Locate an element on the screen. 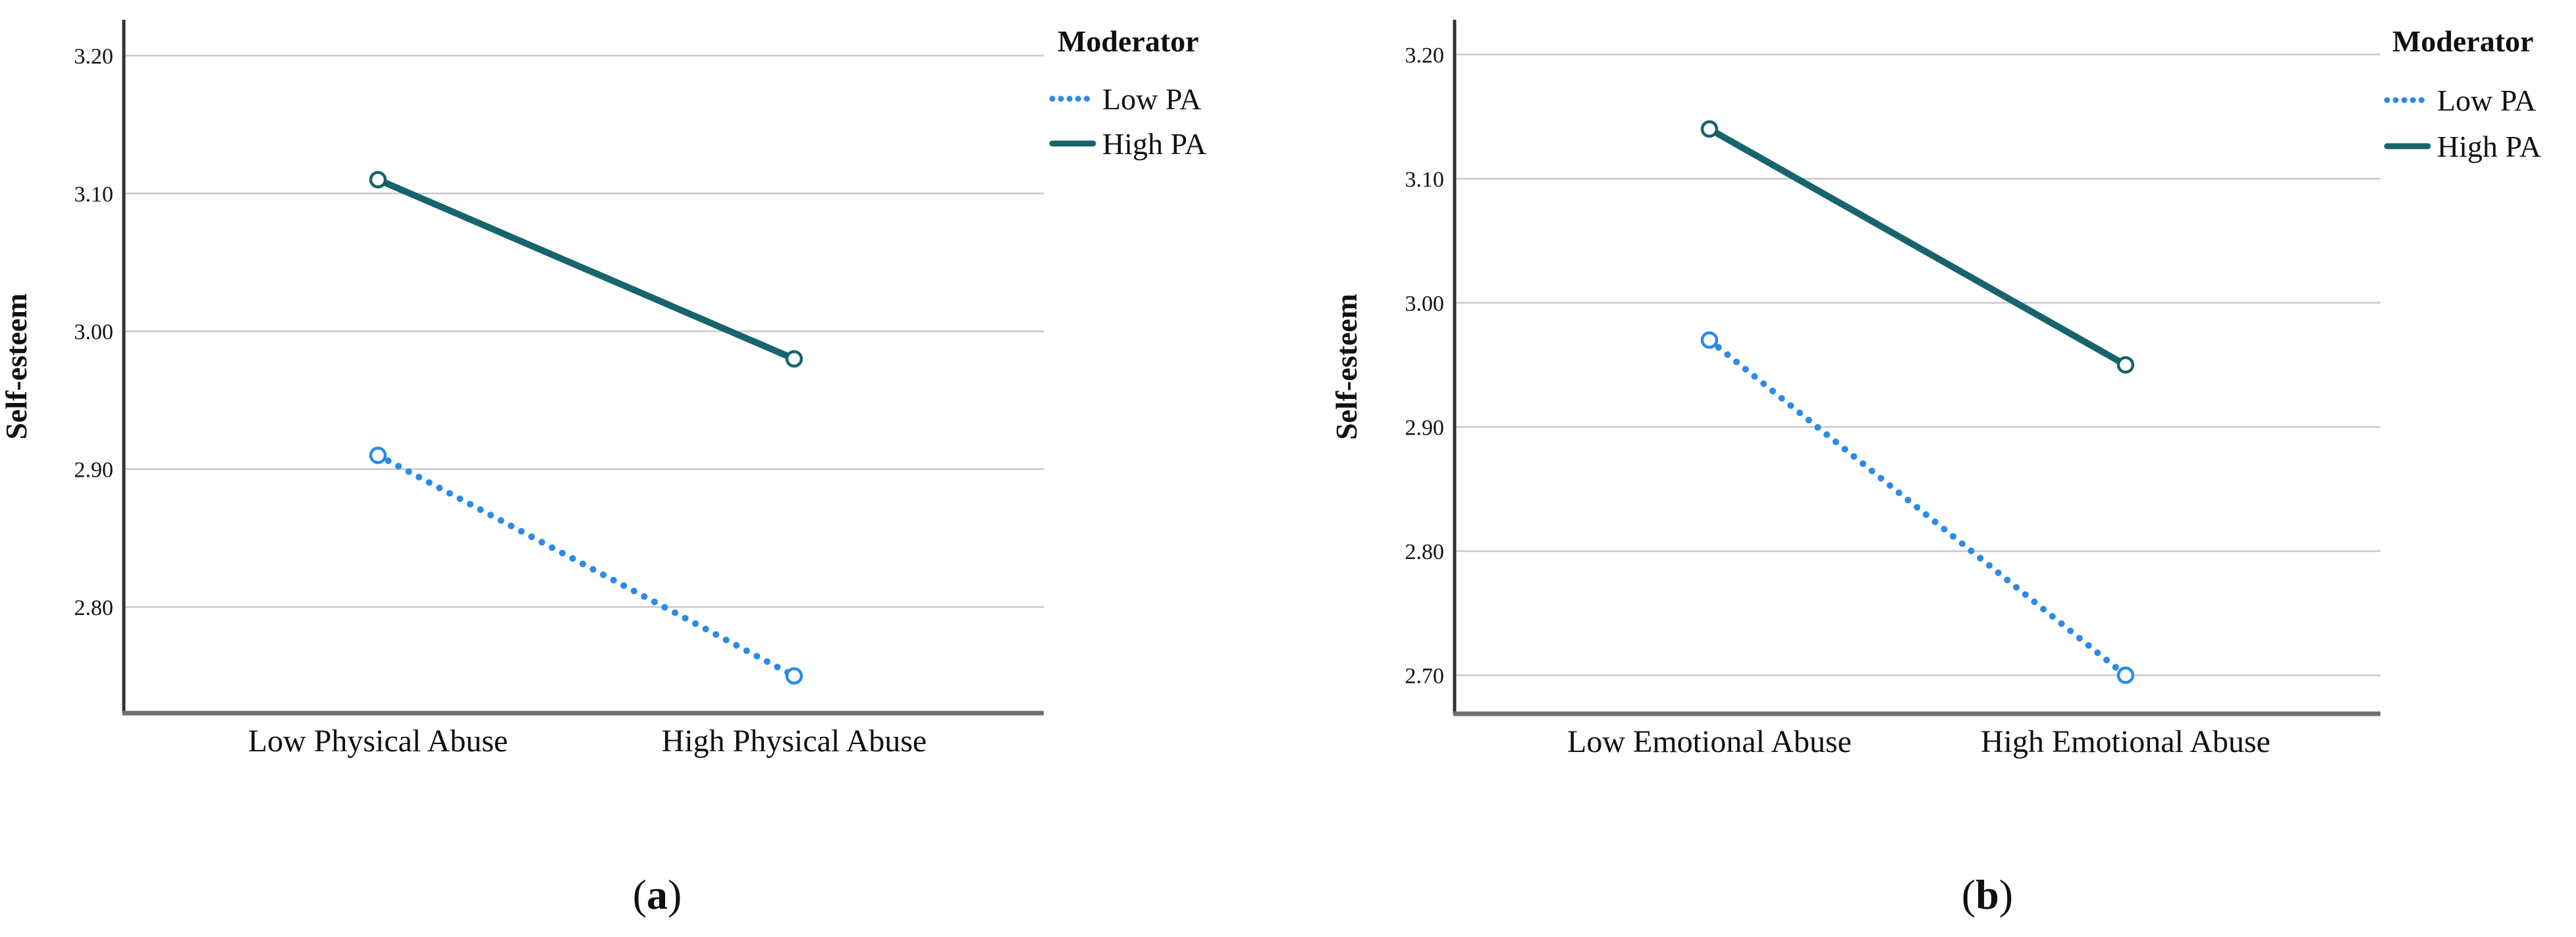 This screenshot has height=937, width=2576. y-tick-label: 2.70 is located at coordinates (1425, 676).